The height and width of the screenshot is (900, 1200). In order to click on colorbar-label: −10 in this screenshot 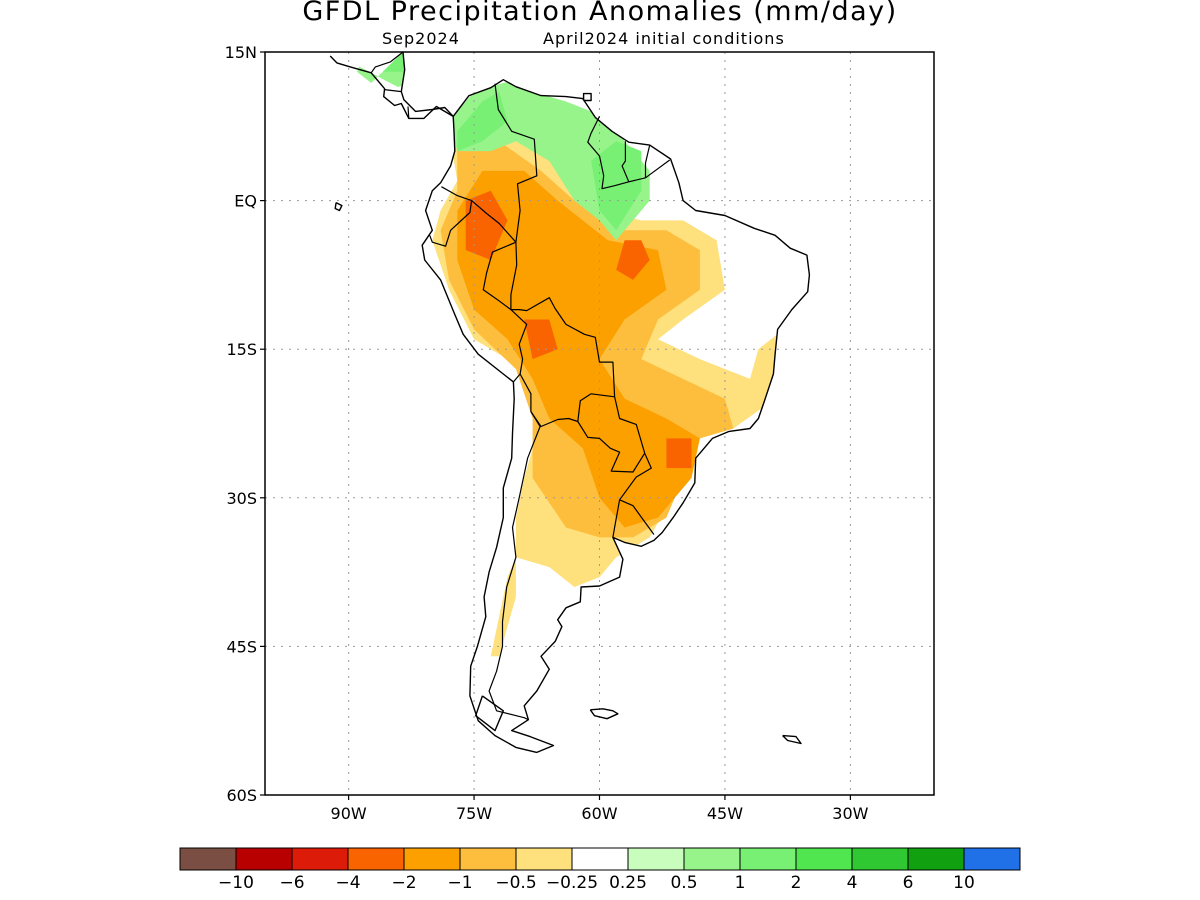, I will do `click(236, 883)`.